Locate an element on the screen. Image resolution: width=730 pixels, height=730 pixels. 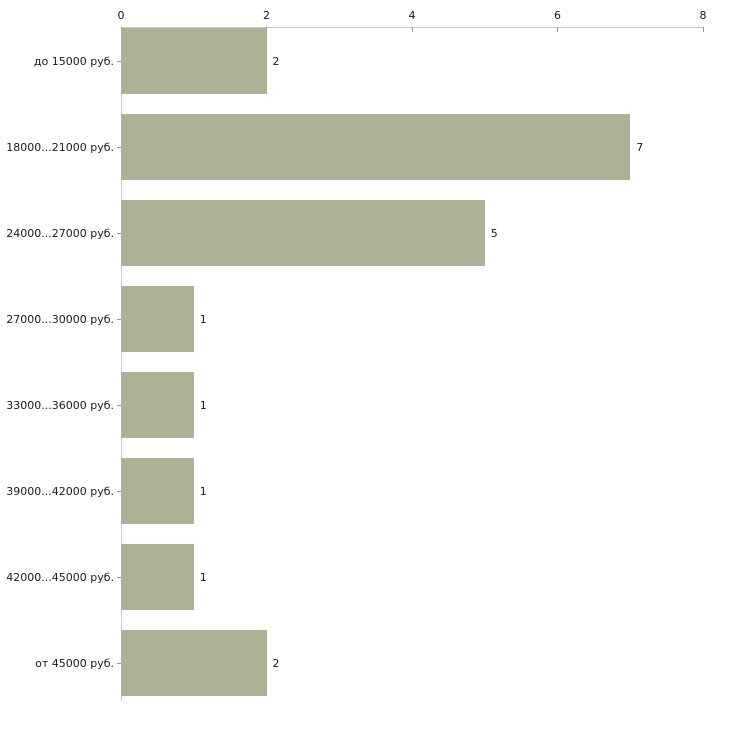
category-label-5: 39000...42000 руб. is located at coordinates (60, 491).